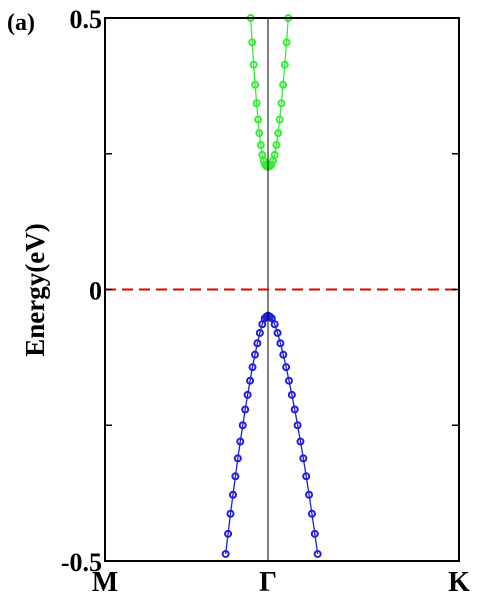  I want to click on x-tick-label: K, so click(459, 582).